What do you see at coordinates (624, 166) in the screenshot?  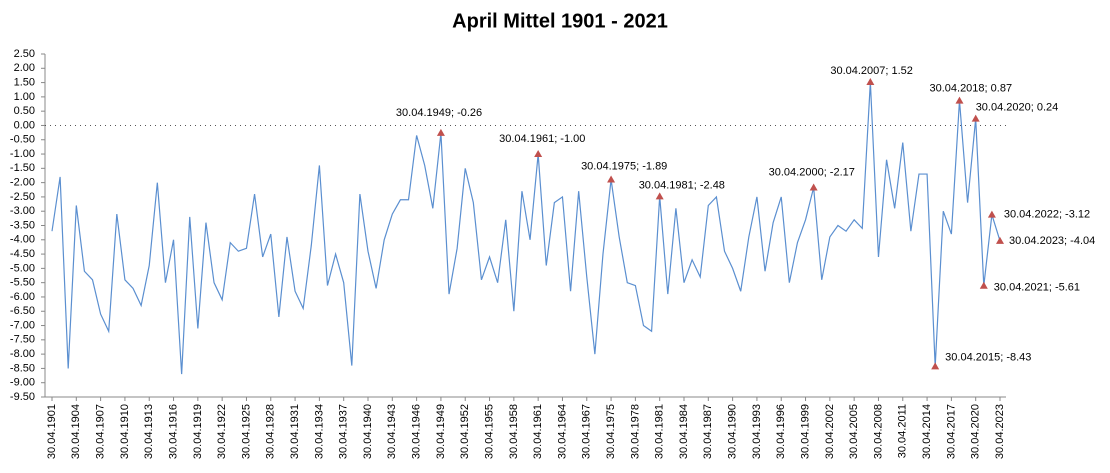 I see `annotation-label: 30.04.1975; -1.89` at bounding box center [624, 166].